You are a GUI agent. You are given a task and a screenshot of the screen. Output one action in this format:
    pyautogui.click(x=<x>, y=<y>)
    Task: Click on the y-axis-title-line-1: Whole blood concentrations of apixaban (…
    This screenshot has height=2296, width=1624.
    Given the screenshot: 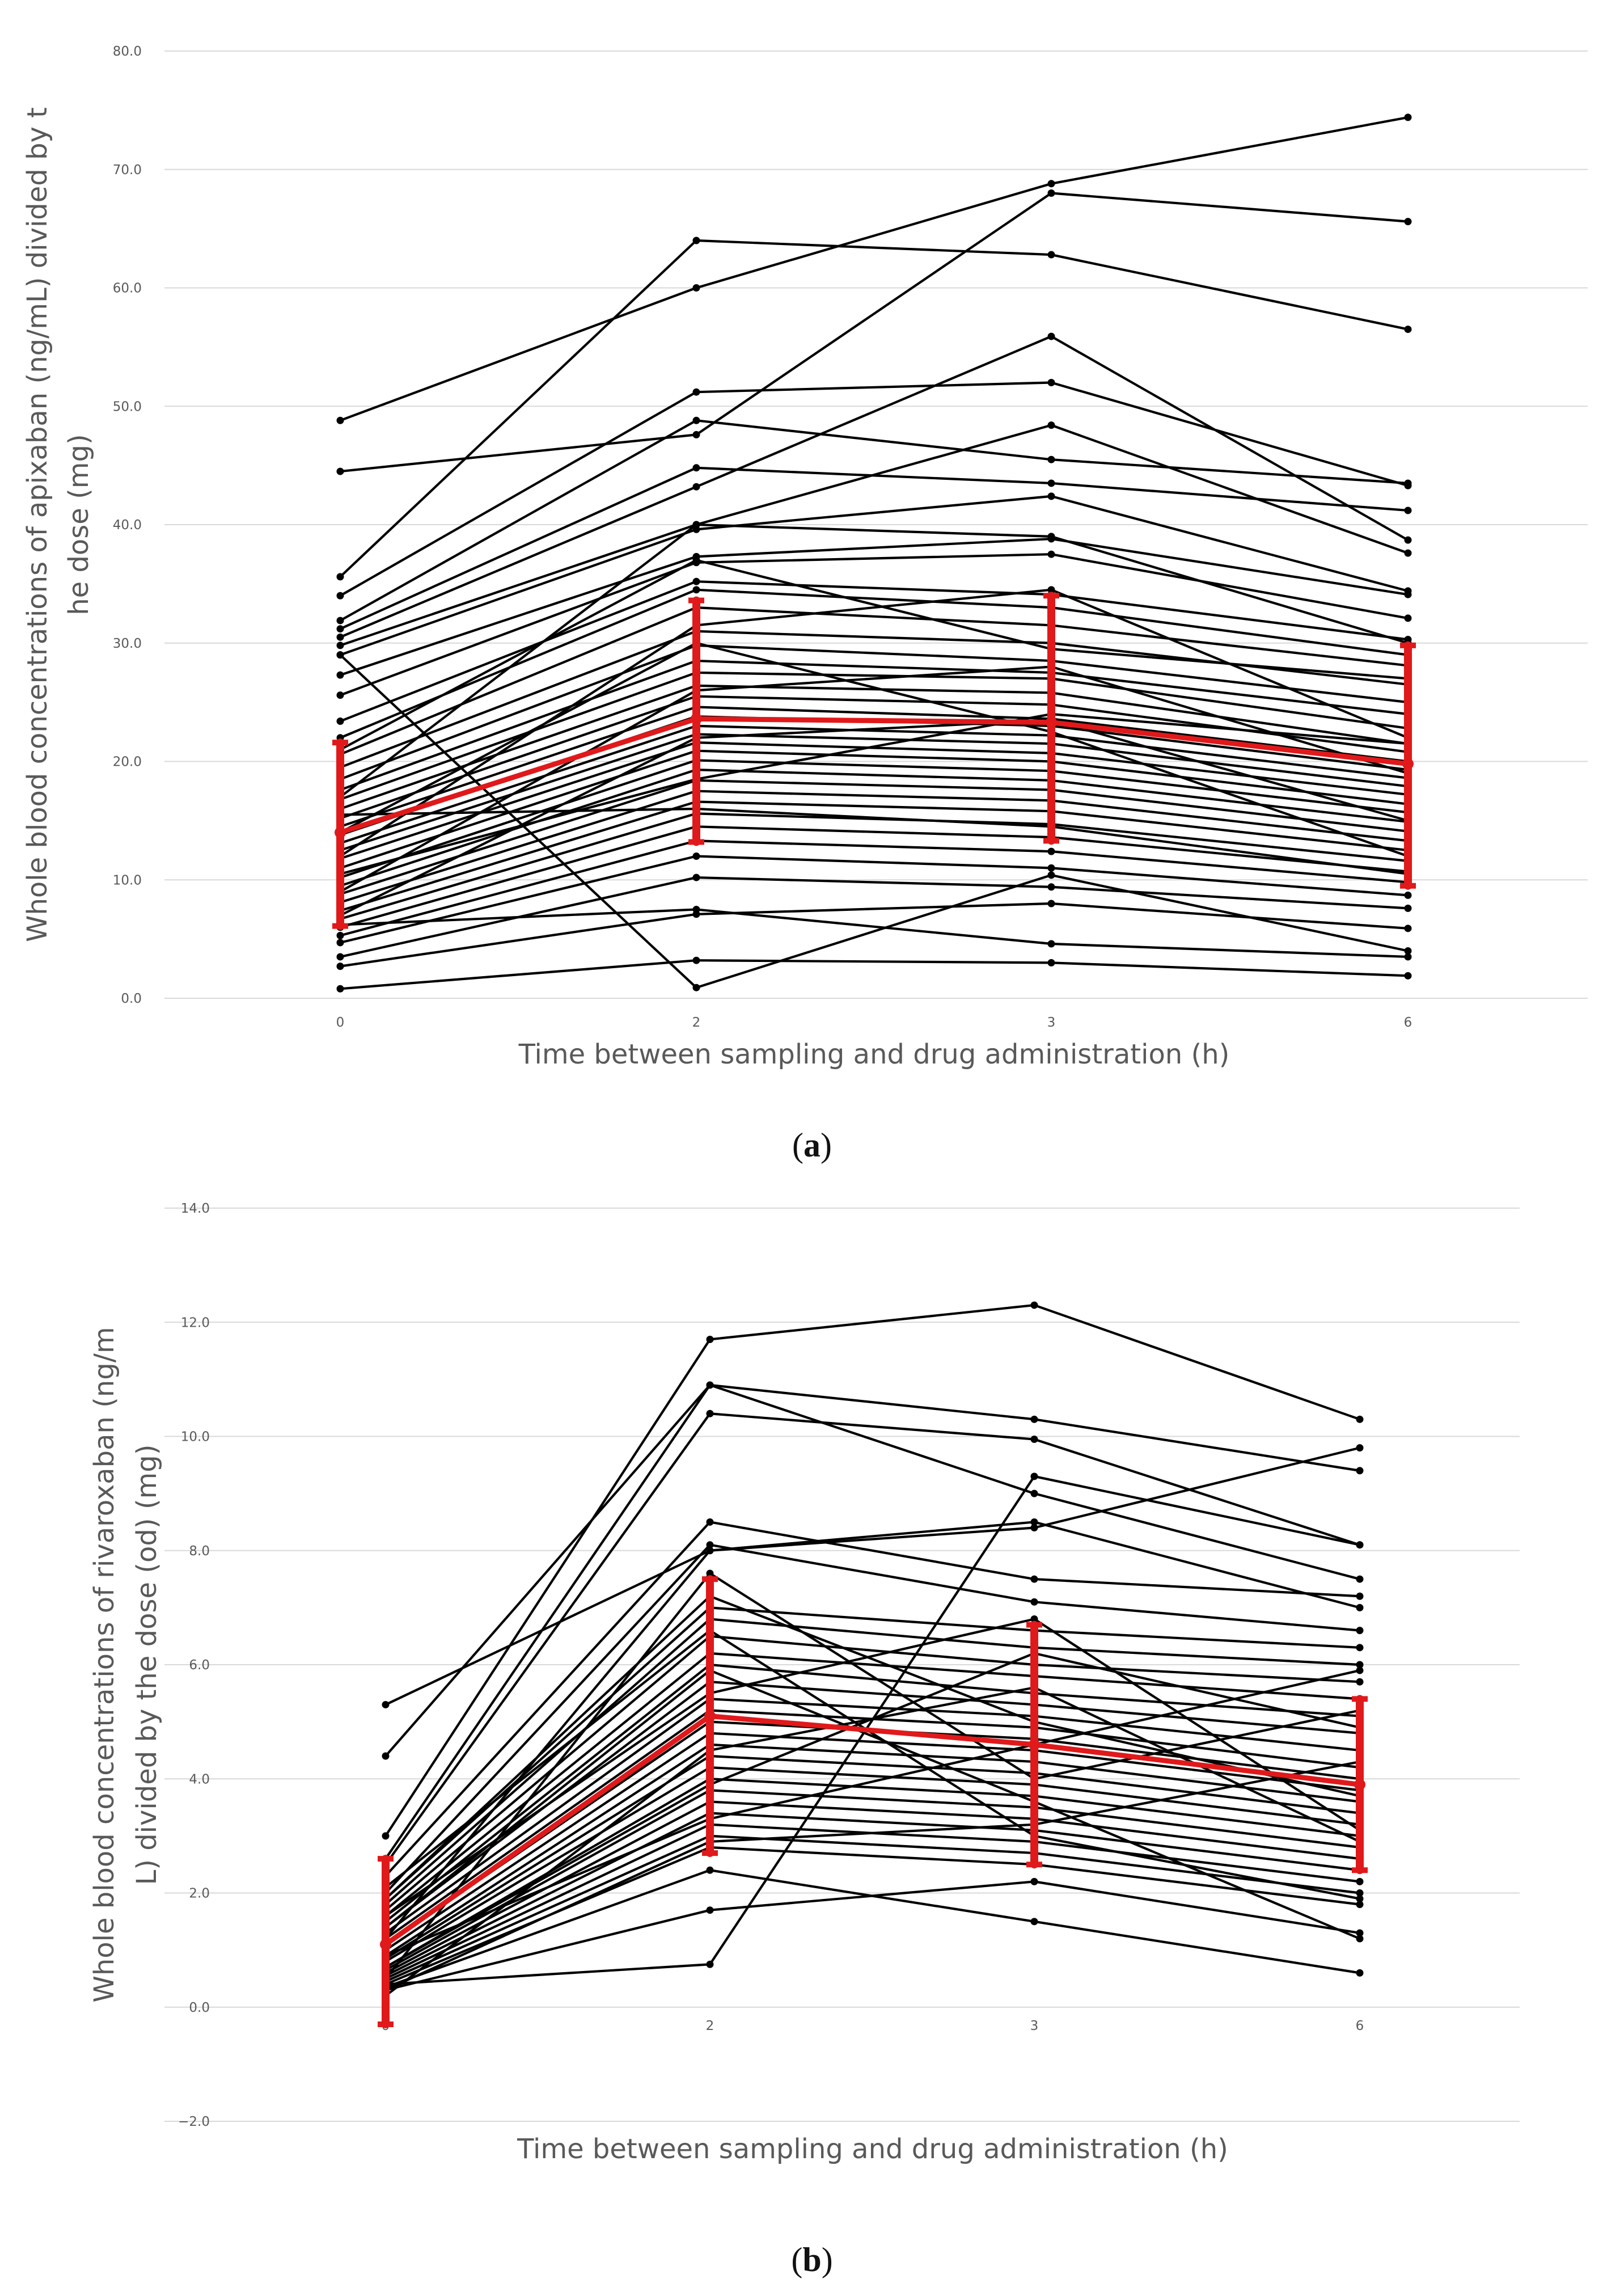 What is the action you would take?
    pyautogui.click(x=37, y=524)
    